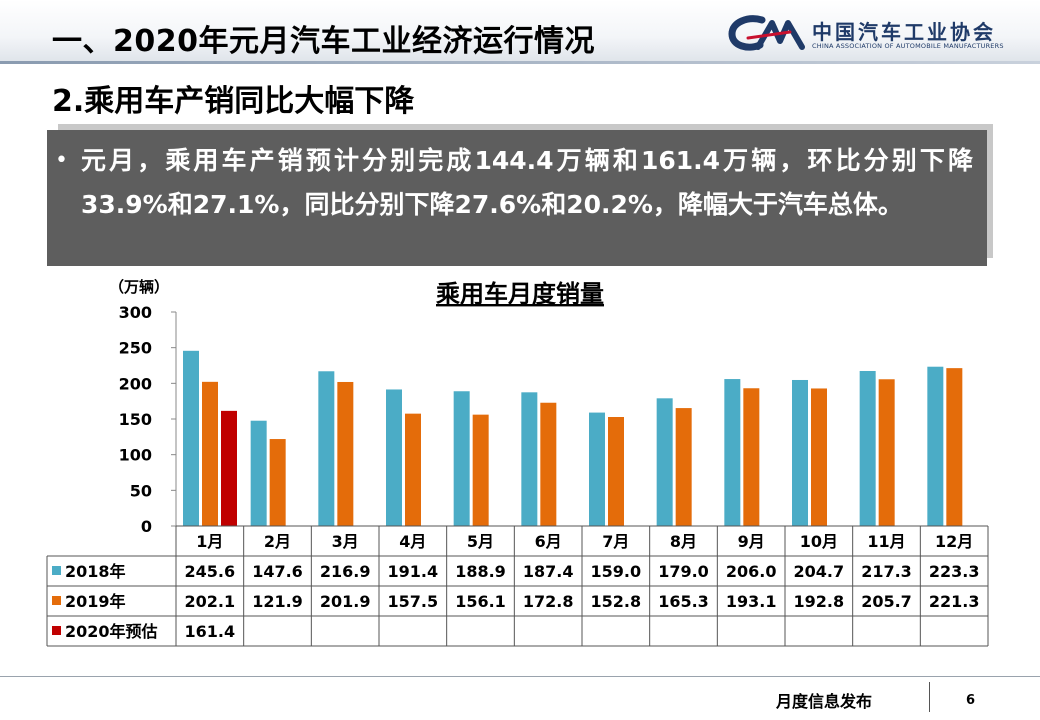 This screenshot has height=720, width=1040. What do you see at coordinates (111, 631) in the screenshot?
I see `legend-label: 2020年预估` at bounding box center [111, 631].